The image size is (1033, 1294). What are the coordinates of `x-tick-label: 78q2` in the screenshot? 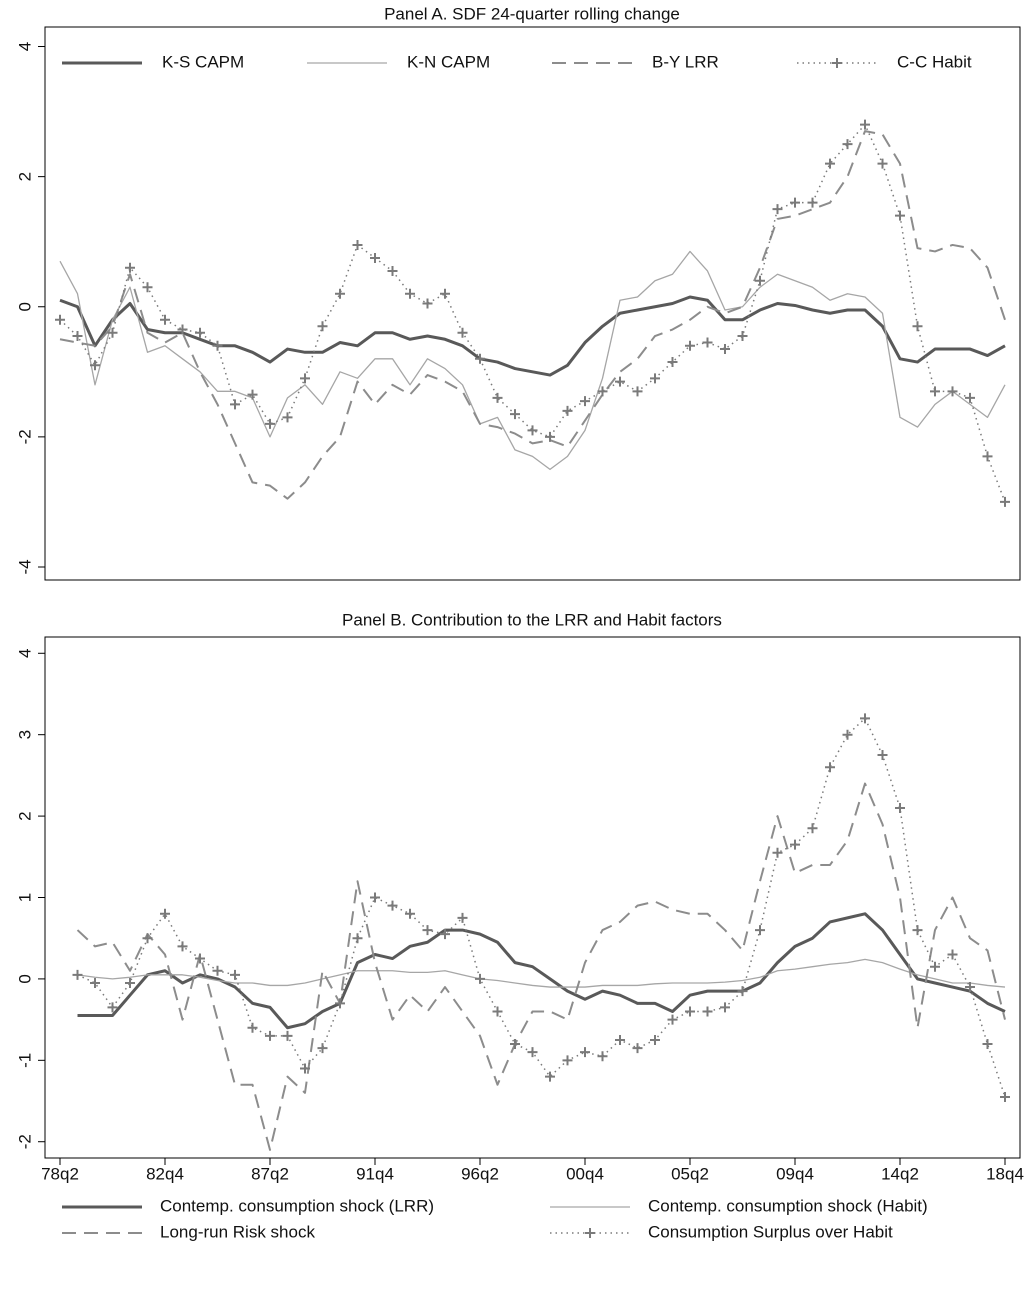 It's located at (60, 1173).